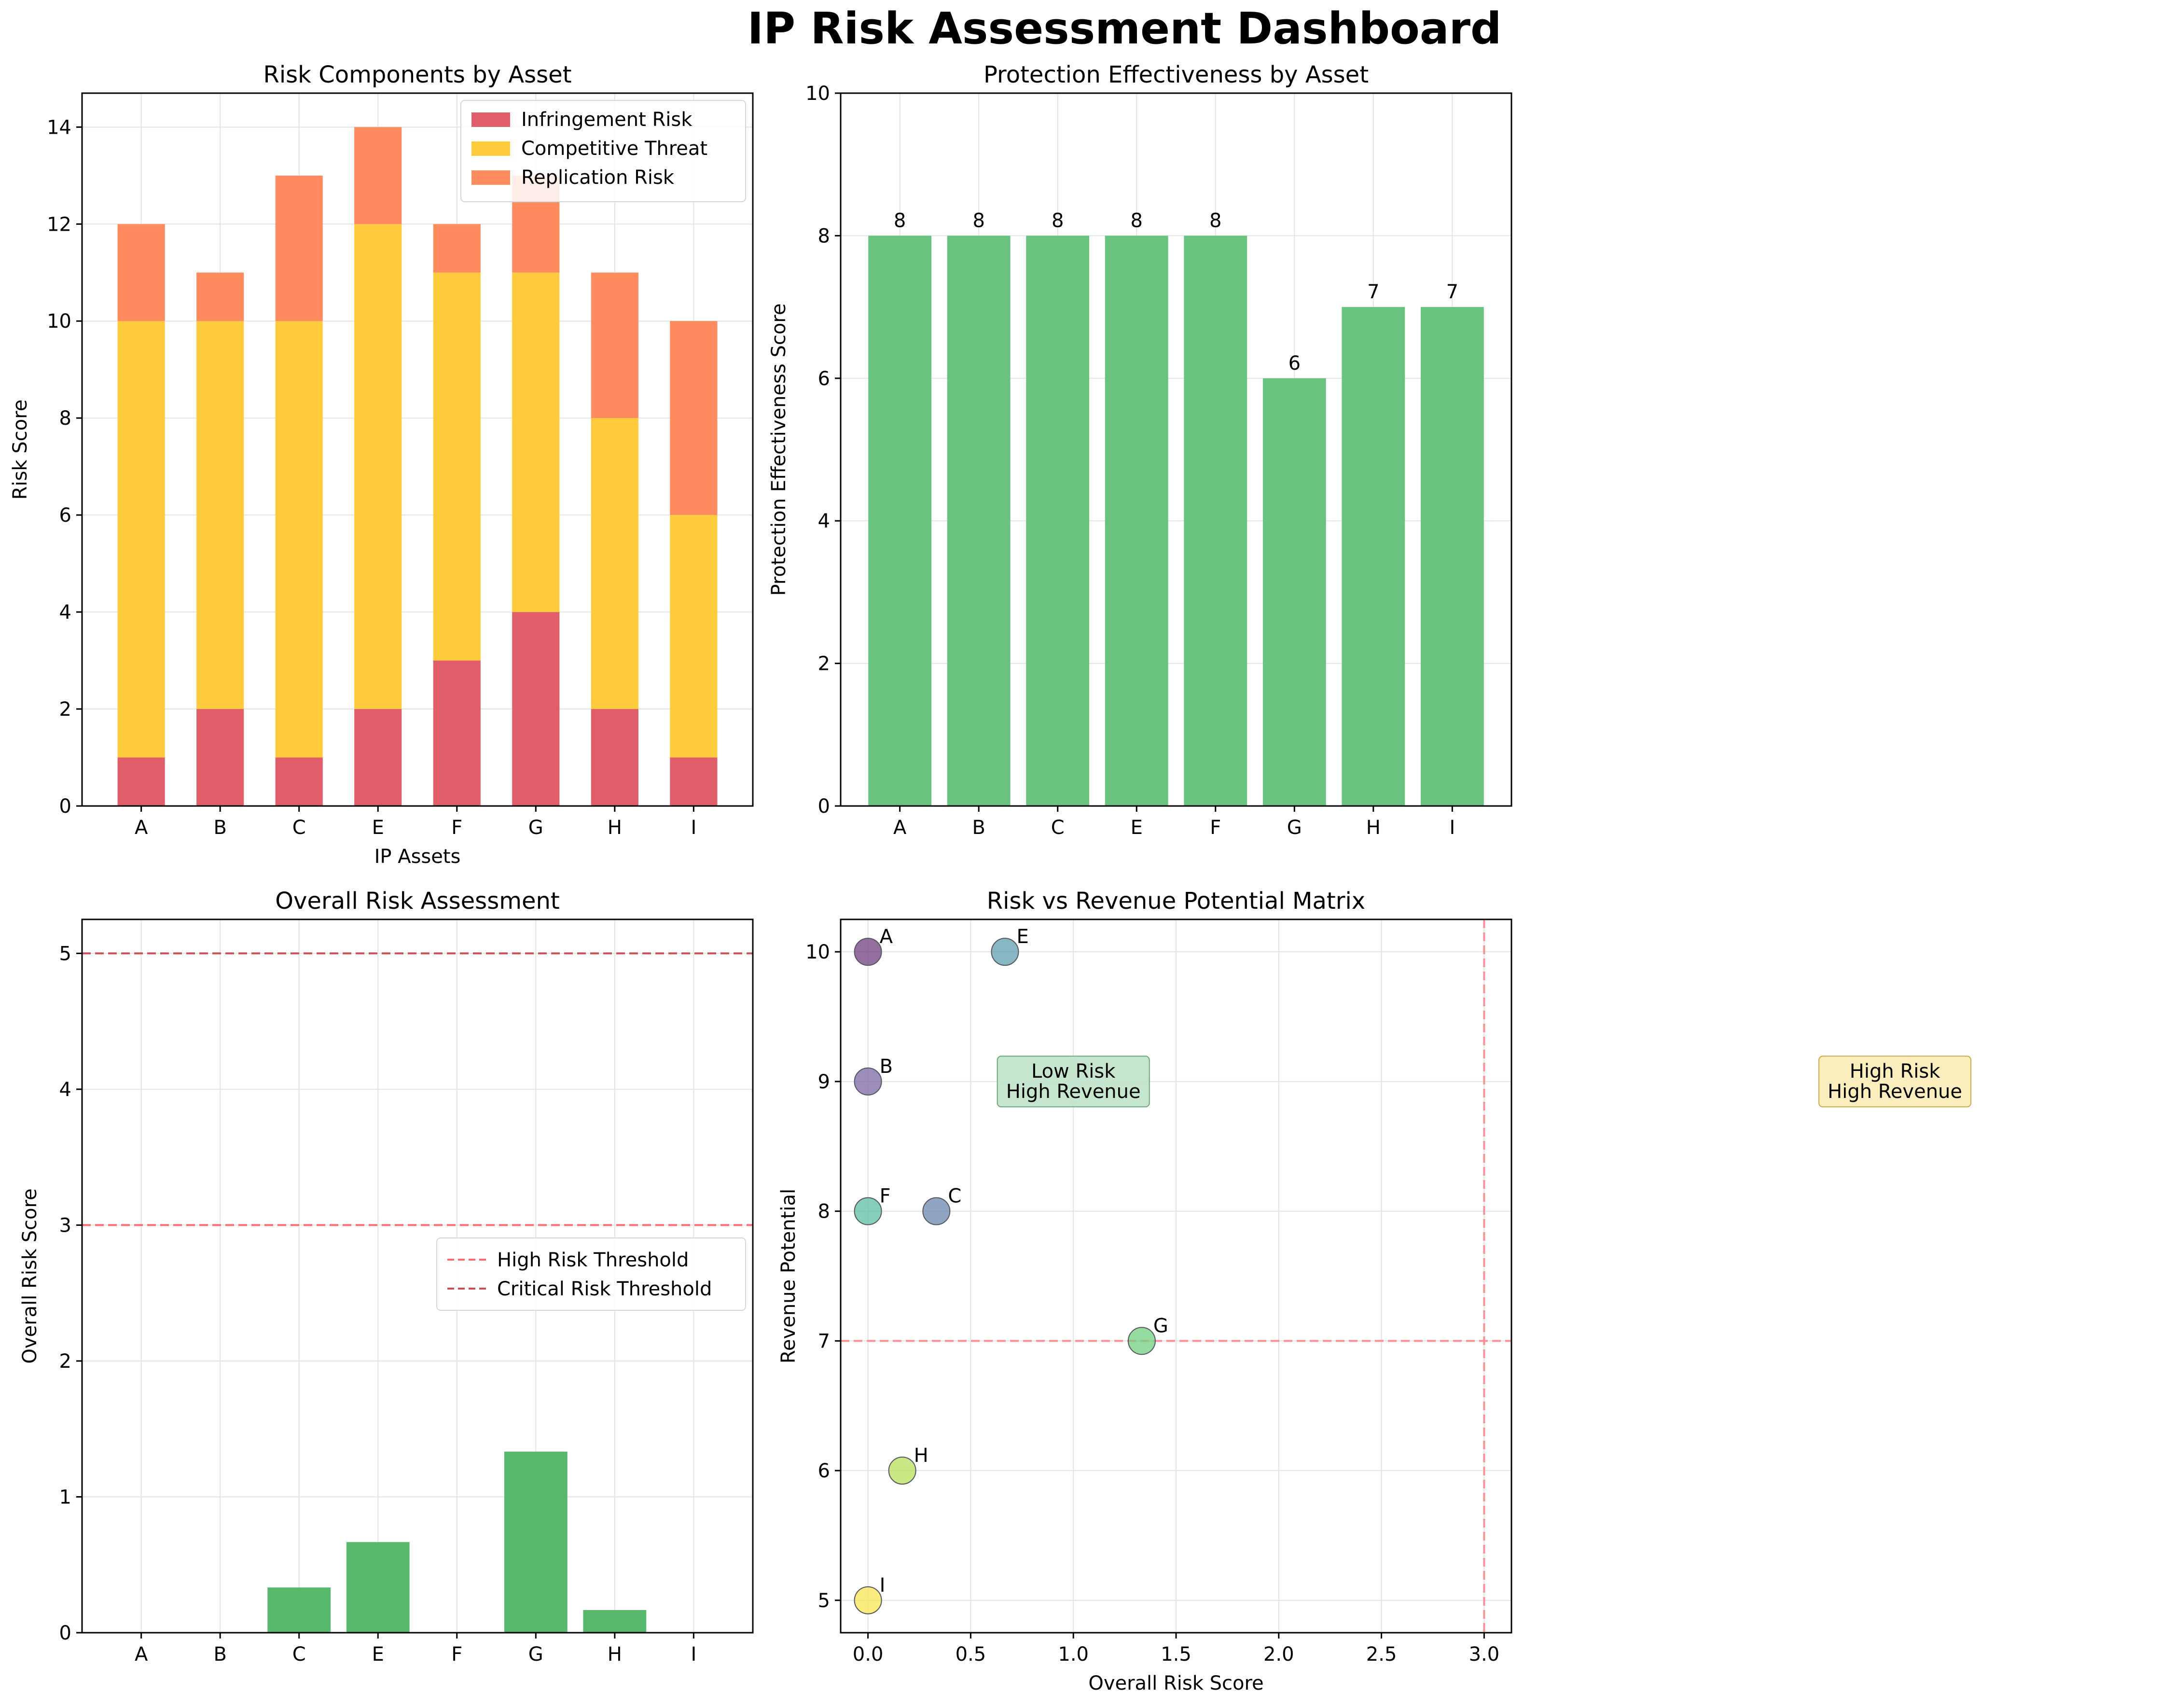  What do you see at coordinates (614, 149) in the screenshot?
I see `legend-label: Competitive Threat` at bounding box center [614, 149].